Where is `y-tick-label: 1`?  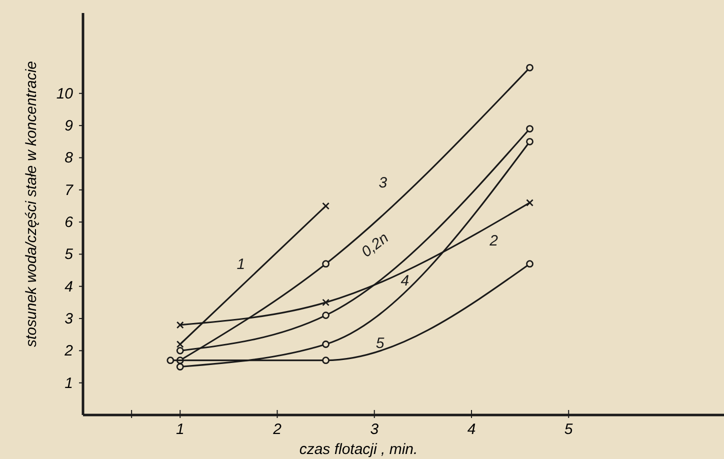 y-tick-label: 1 is located at coordinates (68, 383).